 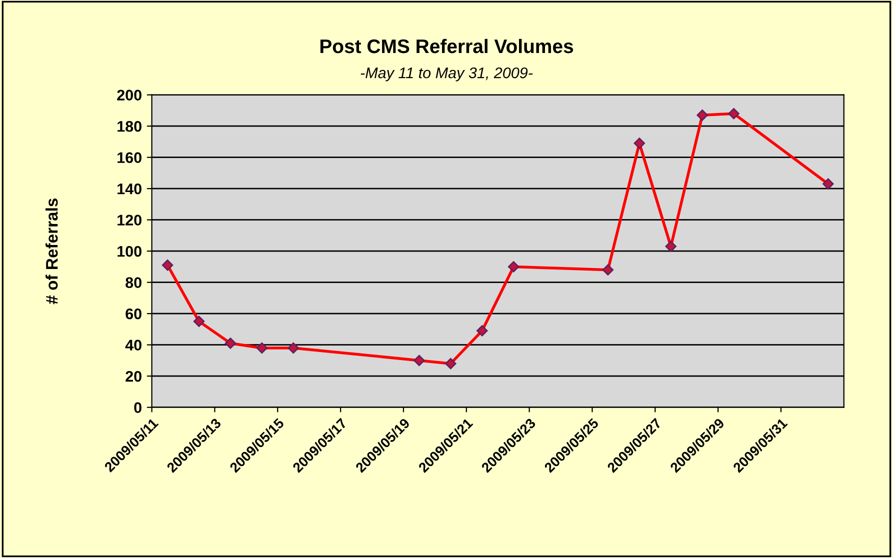 What do you see at coordinates (138, 408) in the screenshot?
I see `y-tick-label: 0` at bounding box center [138, 408].